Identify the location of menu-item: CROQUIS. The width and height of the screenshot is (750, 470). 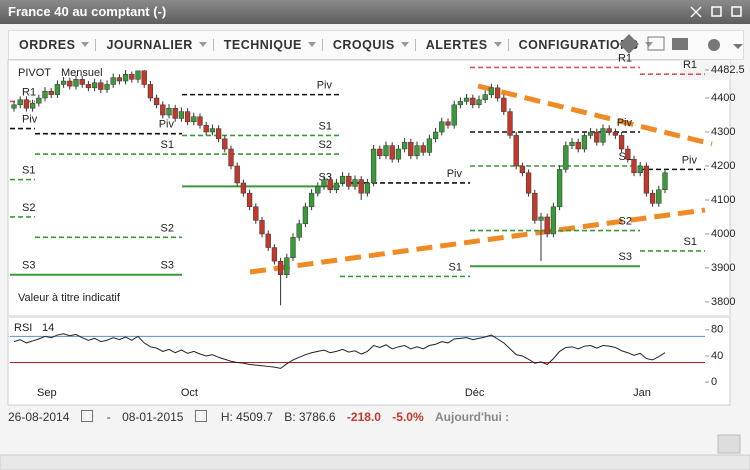
(369, 45).